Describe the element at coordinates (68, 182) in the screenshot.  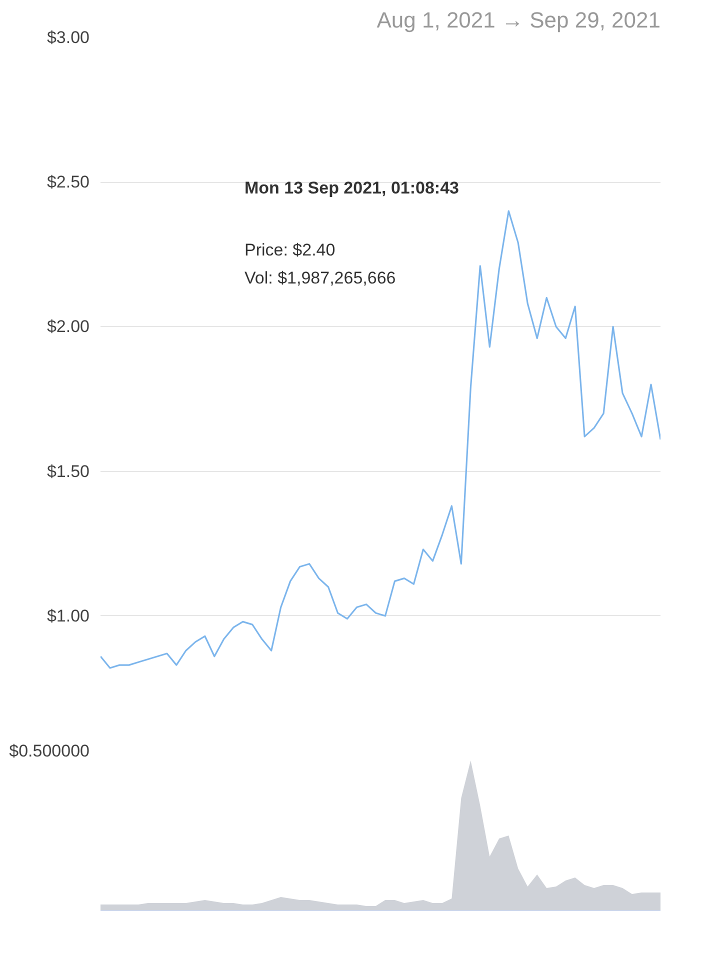
I see `y-tick-label: $2.50` at that location.